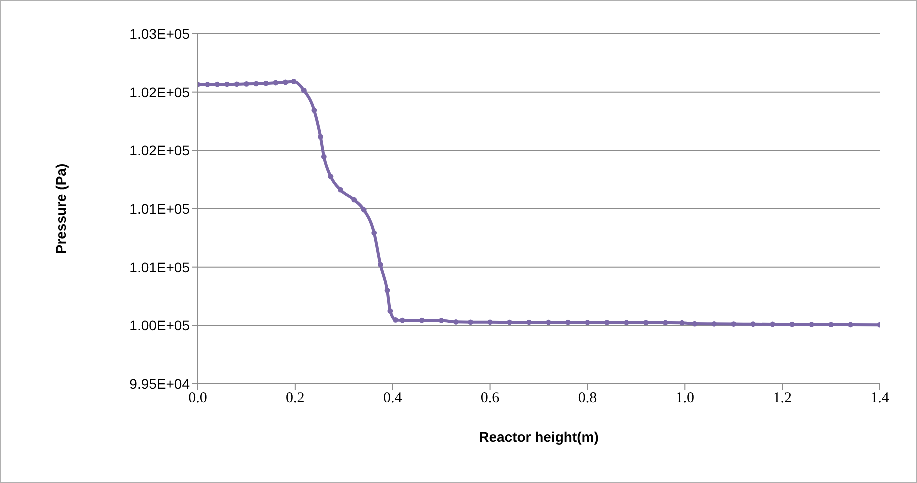 The width and height of the screenshot is (917, 483). Describe the element at coordinates (588, 398) in the screenshot. I see `x-tick-label: 0.8` at that location.